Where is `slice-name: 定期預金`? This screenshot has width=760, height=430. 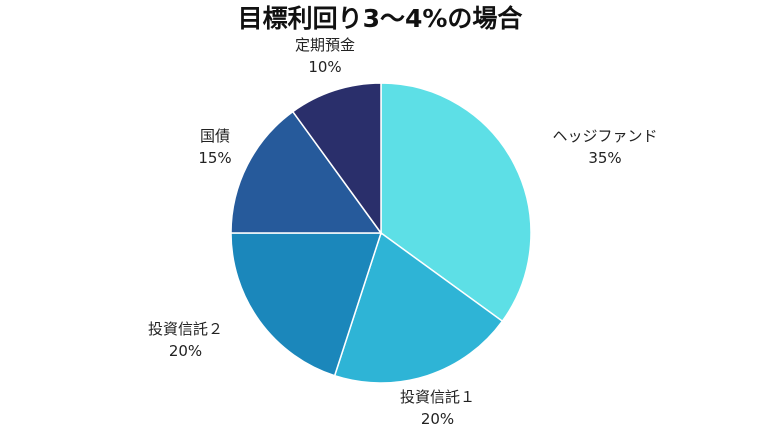 slice-name: 定期預金 is located at coordinates (324, 45).